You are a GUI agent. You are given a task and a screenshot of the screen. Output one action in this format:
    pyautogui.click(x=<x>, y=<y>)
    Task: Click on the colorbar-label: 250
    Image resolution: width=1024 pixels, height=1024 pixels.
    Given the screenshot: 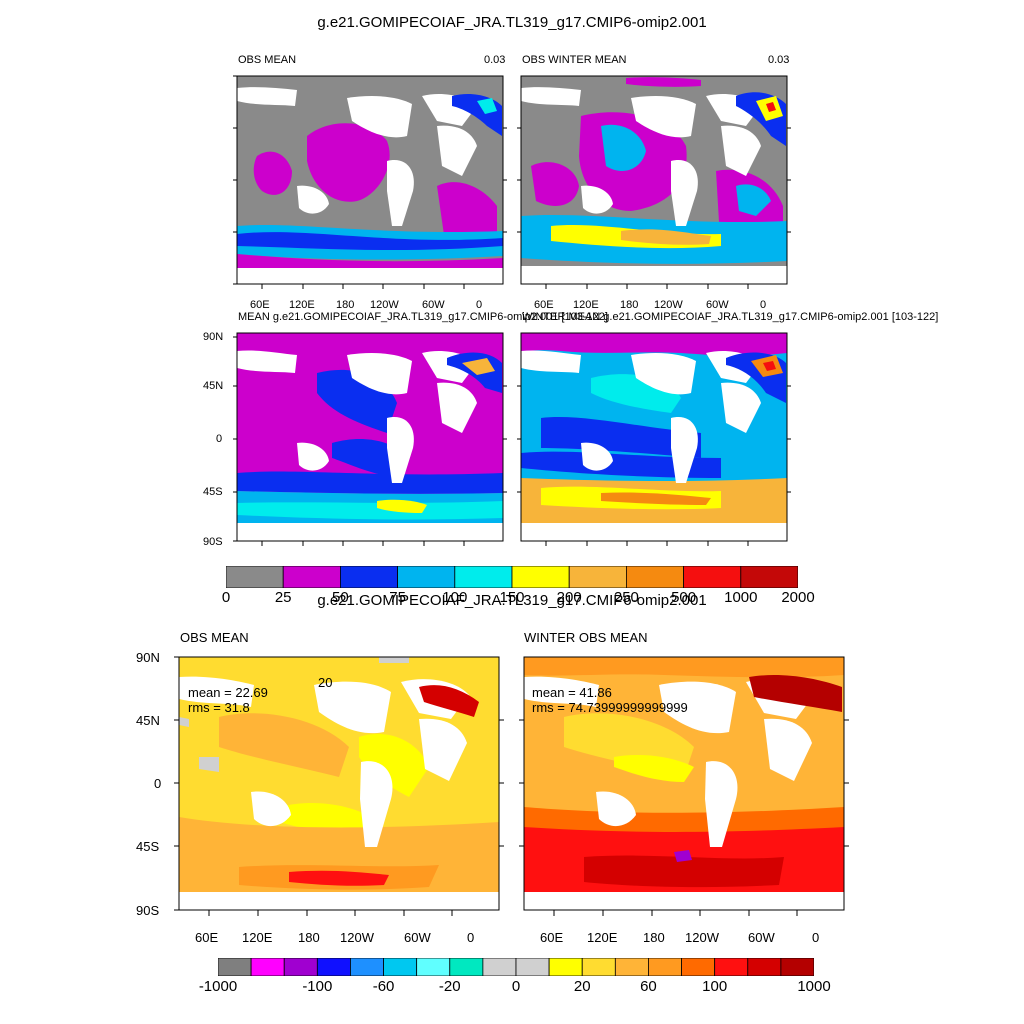 What is the action you would take?
    pyautogui.click(x=626, y=597)
    